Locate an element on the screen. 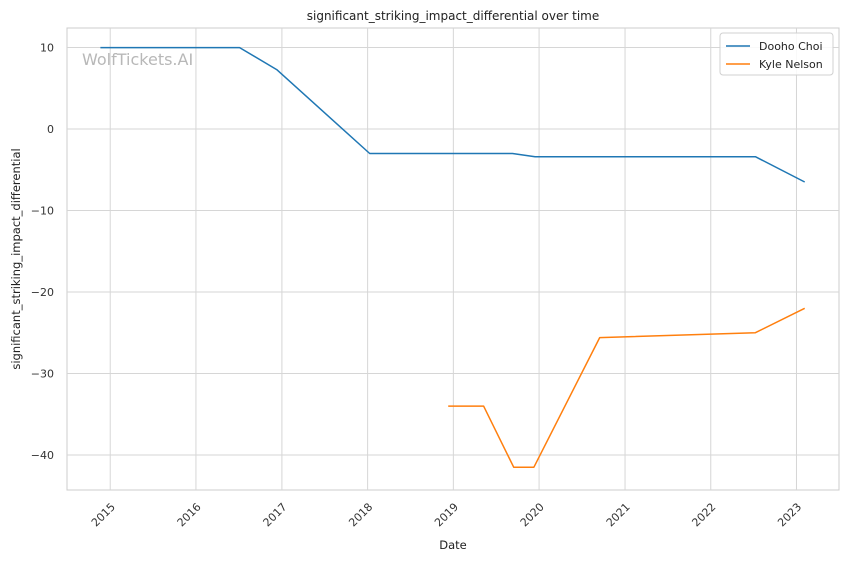 The image size is (850, 561). x-axis-label: Date is located at coordinates (453, 545).